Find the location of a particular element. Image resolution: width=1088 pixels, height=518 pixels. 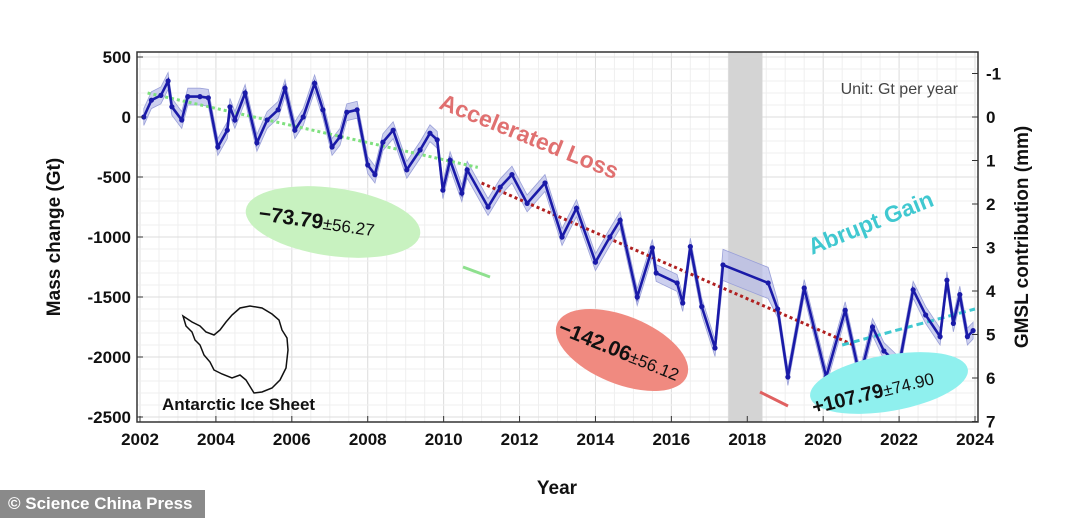

x-axis-label: Year is located at coordinates (557, 488).